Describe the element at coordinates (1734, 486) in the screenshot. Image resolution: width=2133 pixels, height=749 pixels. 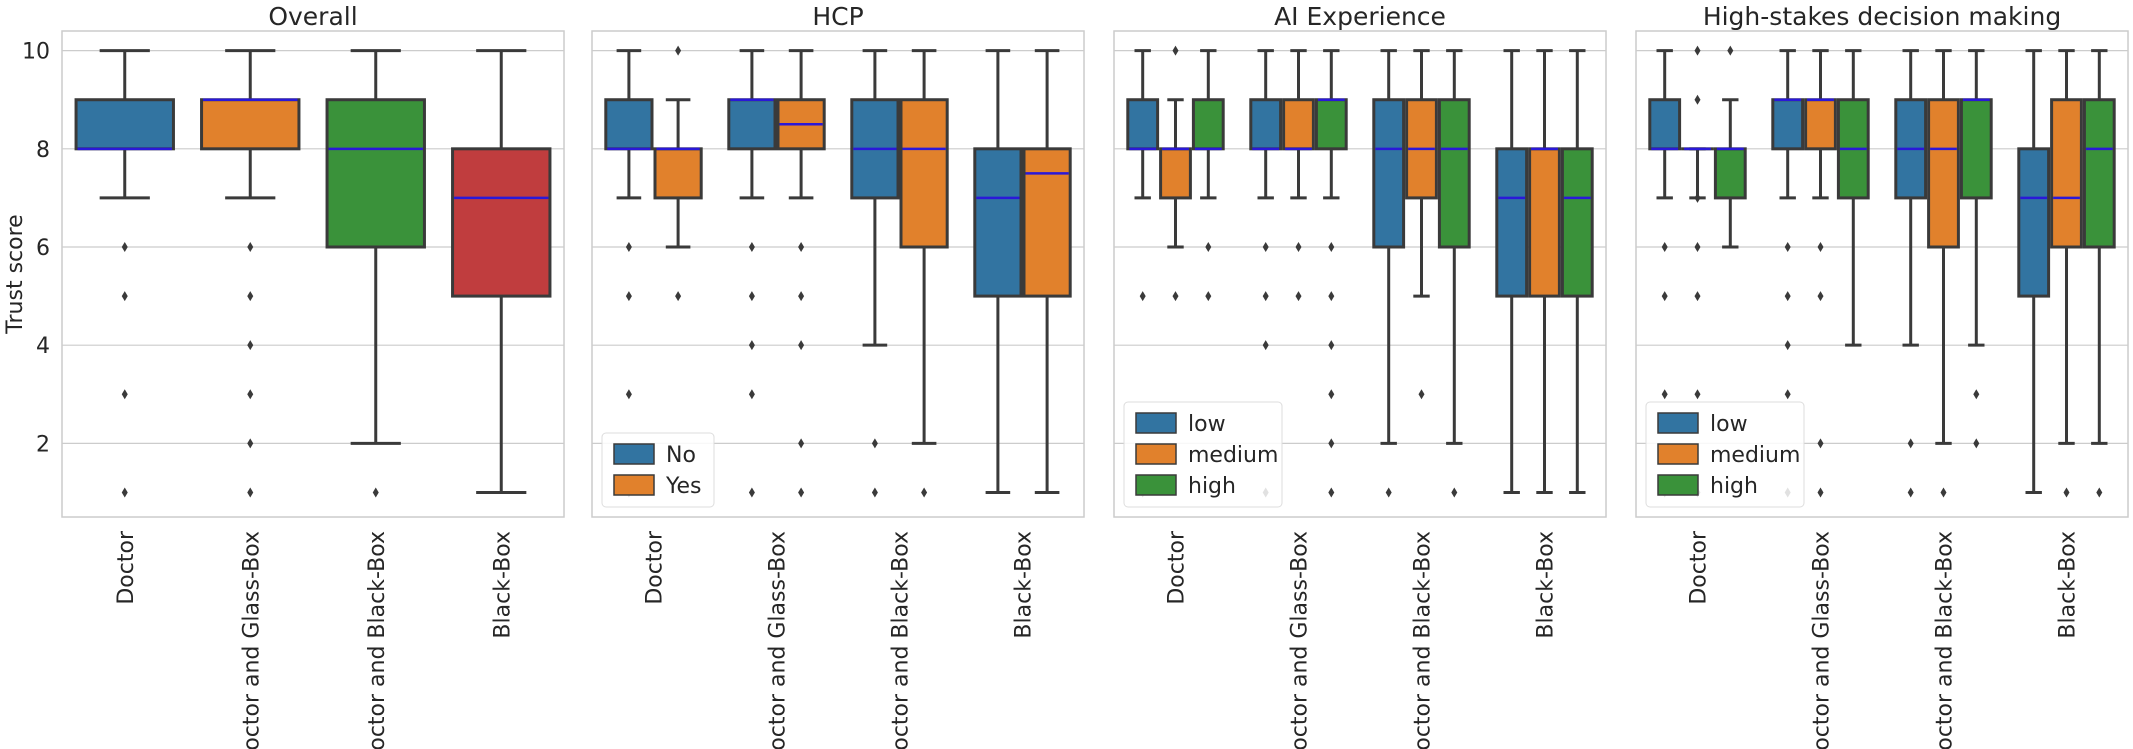
I see `legend-label: high` at that location.